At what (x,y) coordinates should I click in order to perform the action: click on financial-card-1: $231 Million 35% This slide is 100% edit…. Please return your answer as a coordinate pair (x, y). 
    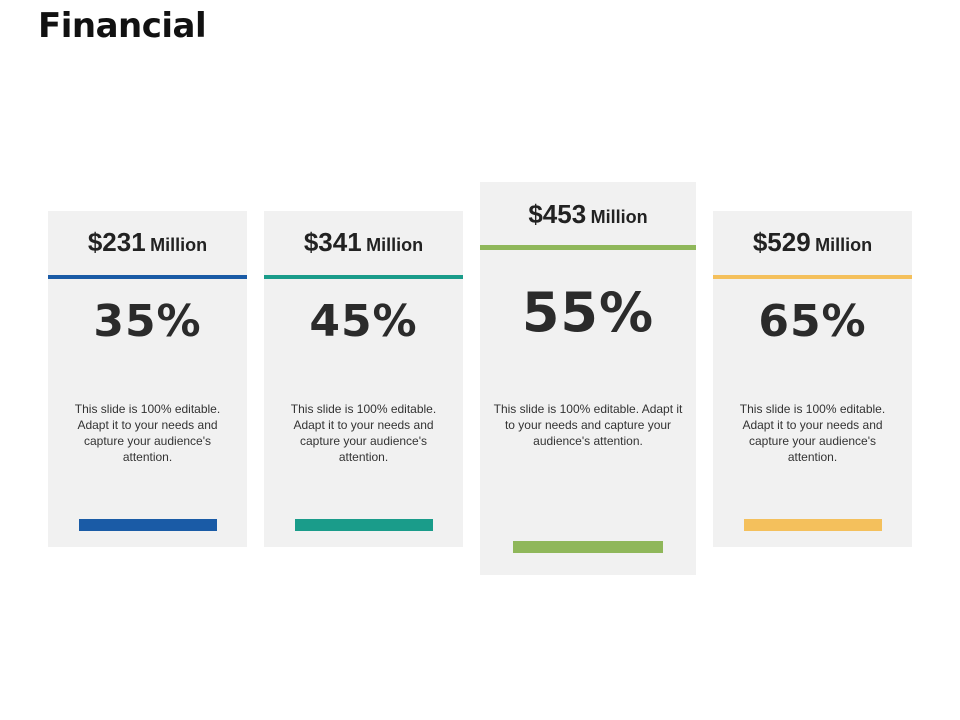
    Looking at the image, I should click on (147, 379).